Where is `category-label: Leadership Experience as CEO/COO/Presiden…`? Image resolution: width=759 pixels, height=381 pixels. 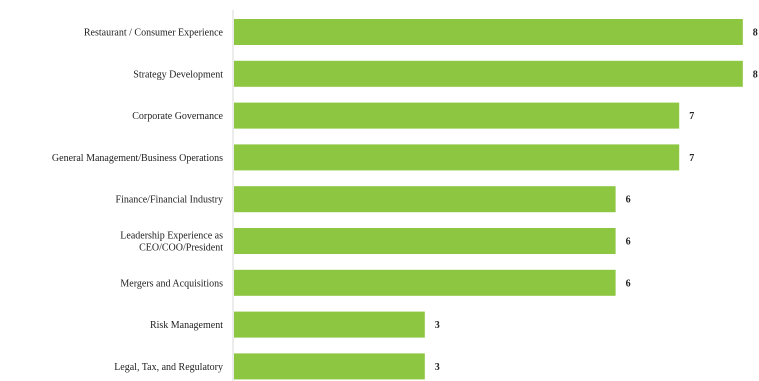
category-label: Leadership Experience as CEO/COO/Presiden… is located at coordinates (171, 242).